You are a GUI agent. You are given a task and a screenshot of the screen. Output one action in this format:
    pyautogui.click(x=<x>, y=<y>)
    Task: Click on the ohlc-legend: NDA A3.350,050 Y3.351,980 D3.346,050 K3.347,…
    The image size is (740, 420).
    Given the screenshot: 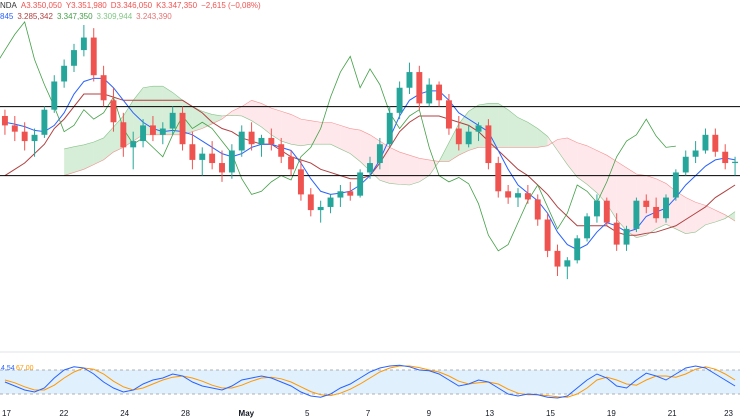 What is the action you would take?
    pyautogui.click(x=132, y=6)
    